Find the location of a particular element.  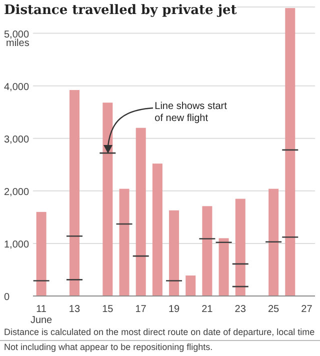

x-tick-label: 13 is located at coordinates (74, 309).